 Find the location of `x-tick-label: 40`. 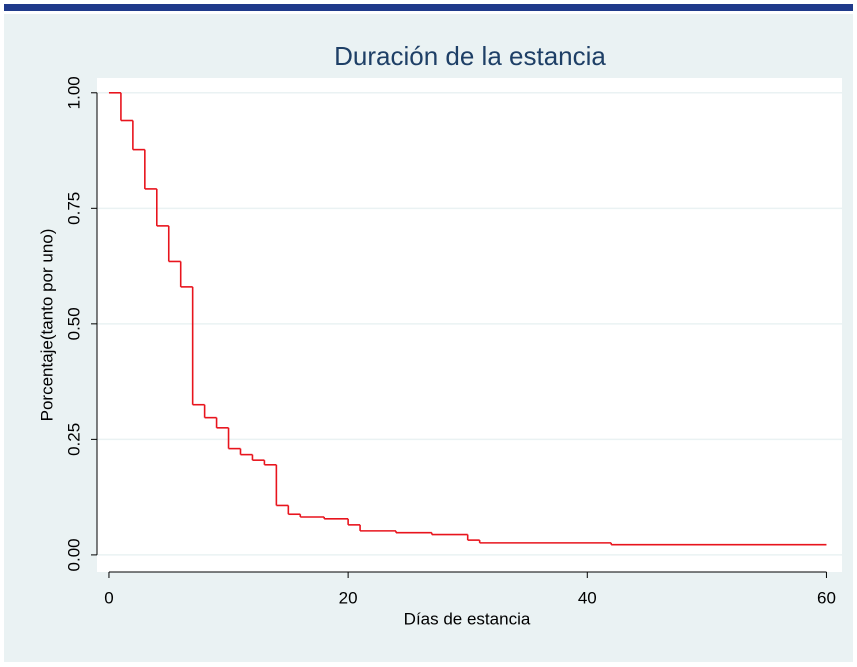

x-tick-label: 40 is located at coordinates (587, 597).